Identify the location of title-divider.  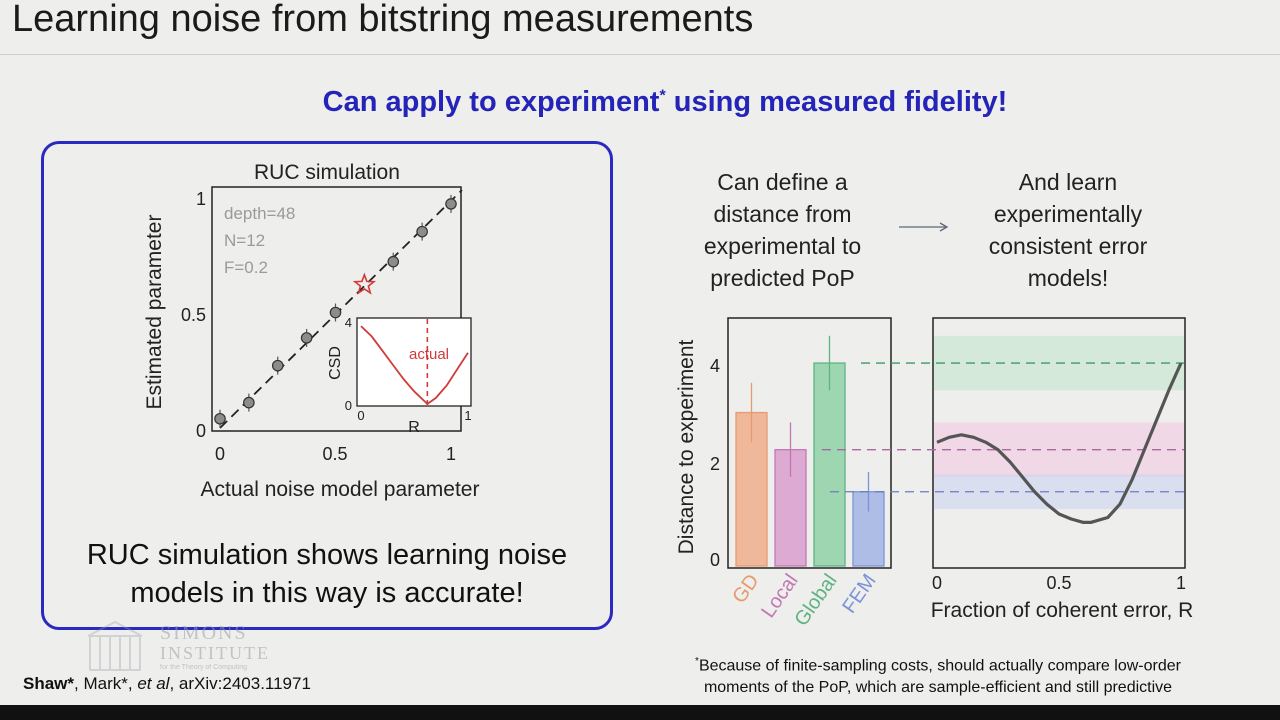
(640, 54).